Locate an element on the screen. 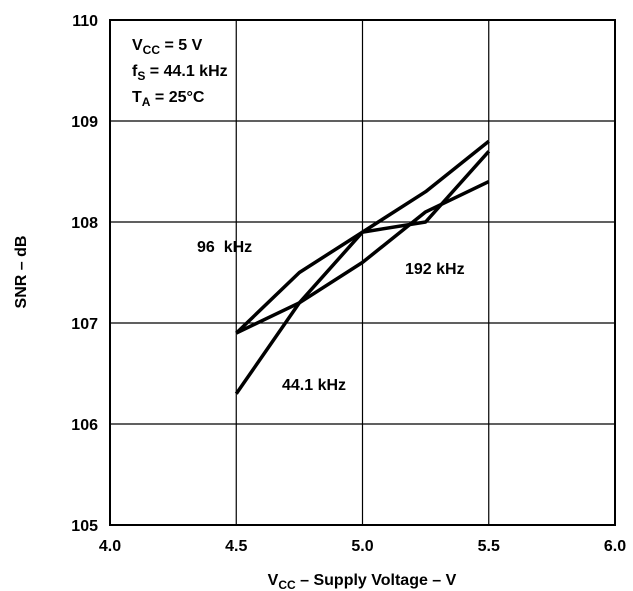  condition-ta: TA = 25°C is located at coordinates (168, 99).